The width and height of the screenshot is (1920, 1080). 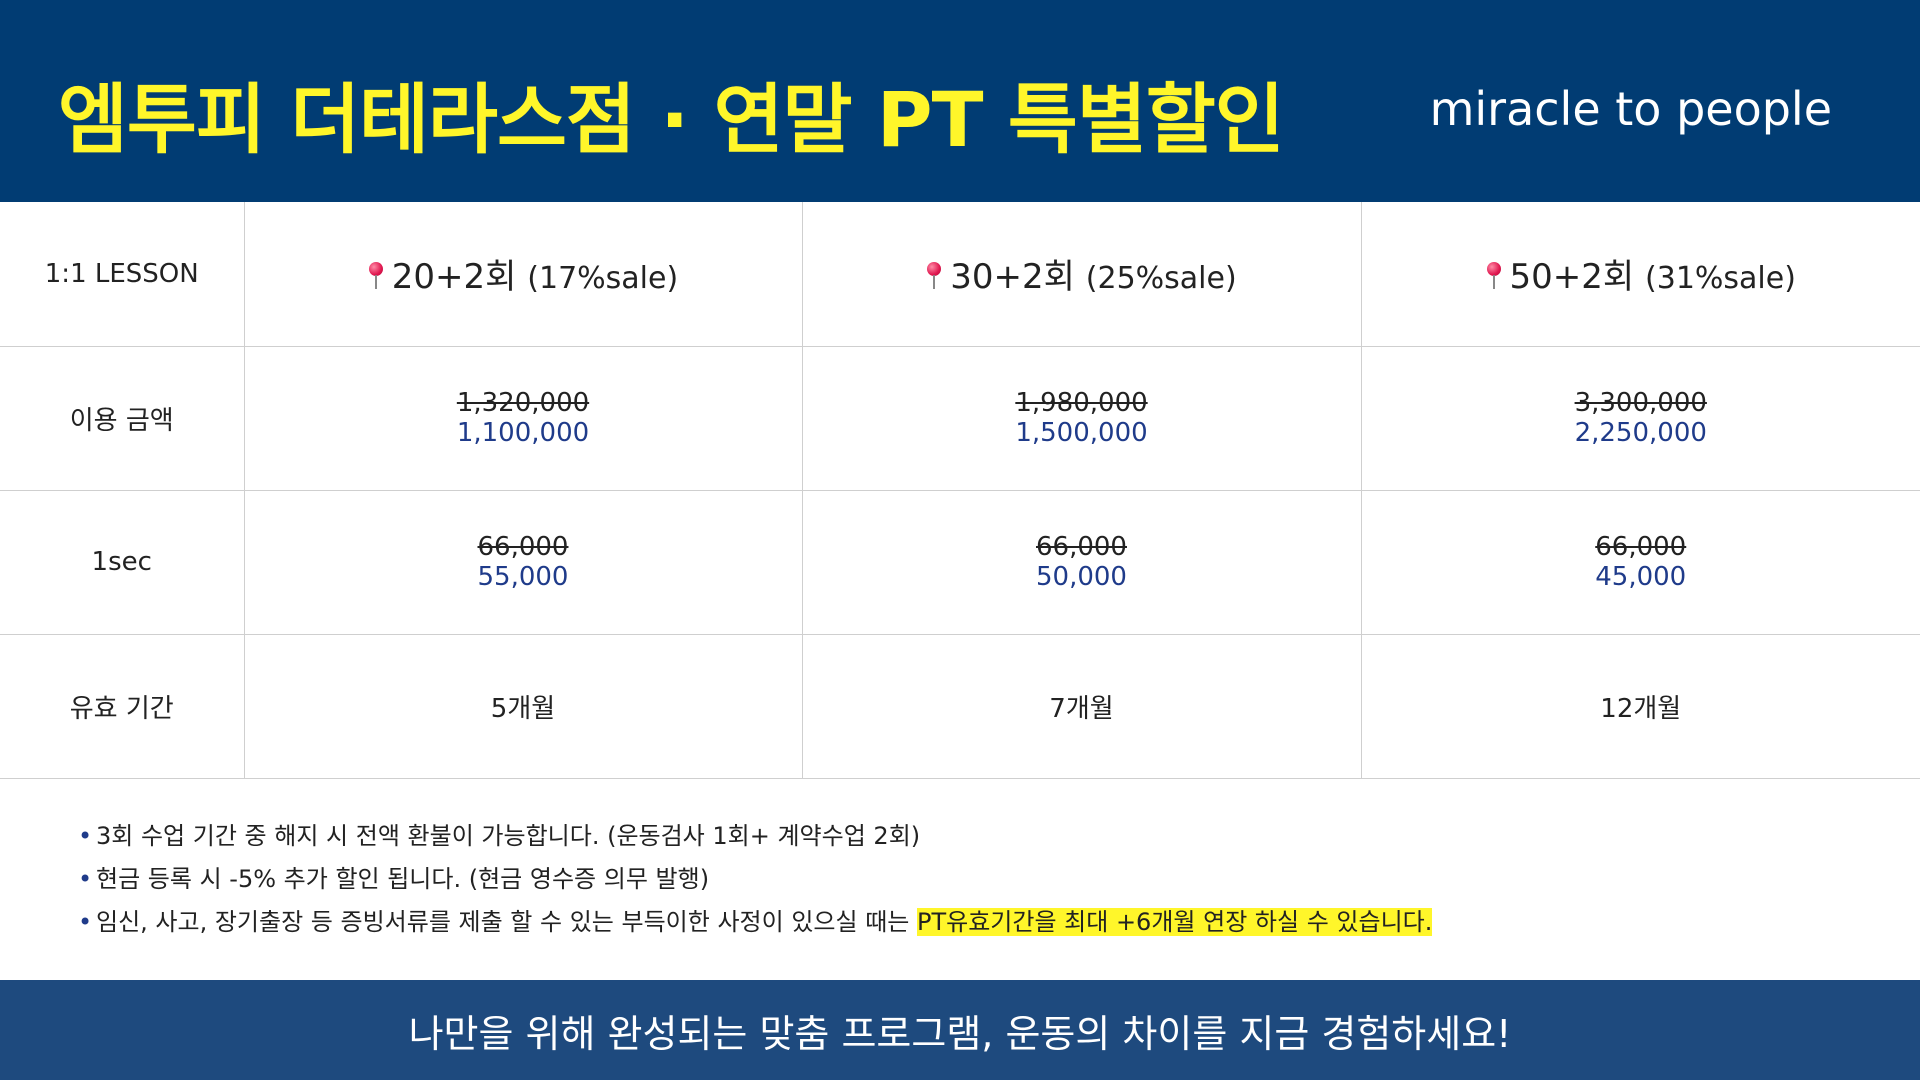 I want to click on plan-header-cell: 50+2회 (31%sale), so click(x=1640, y=274).